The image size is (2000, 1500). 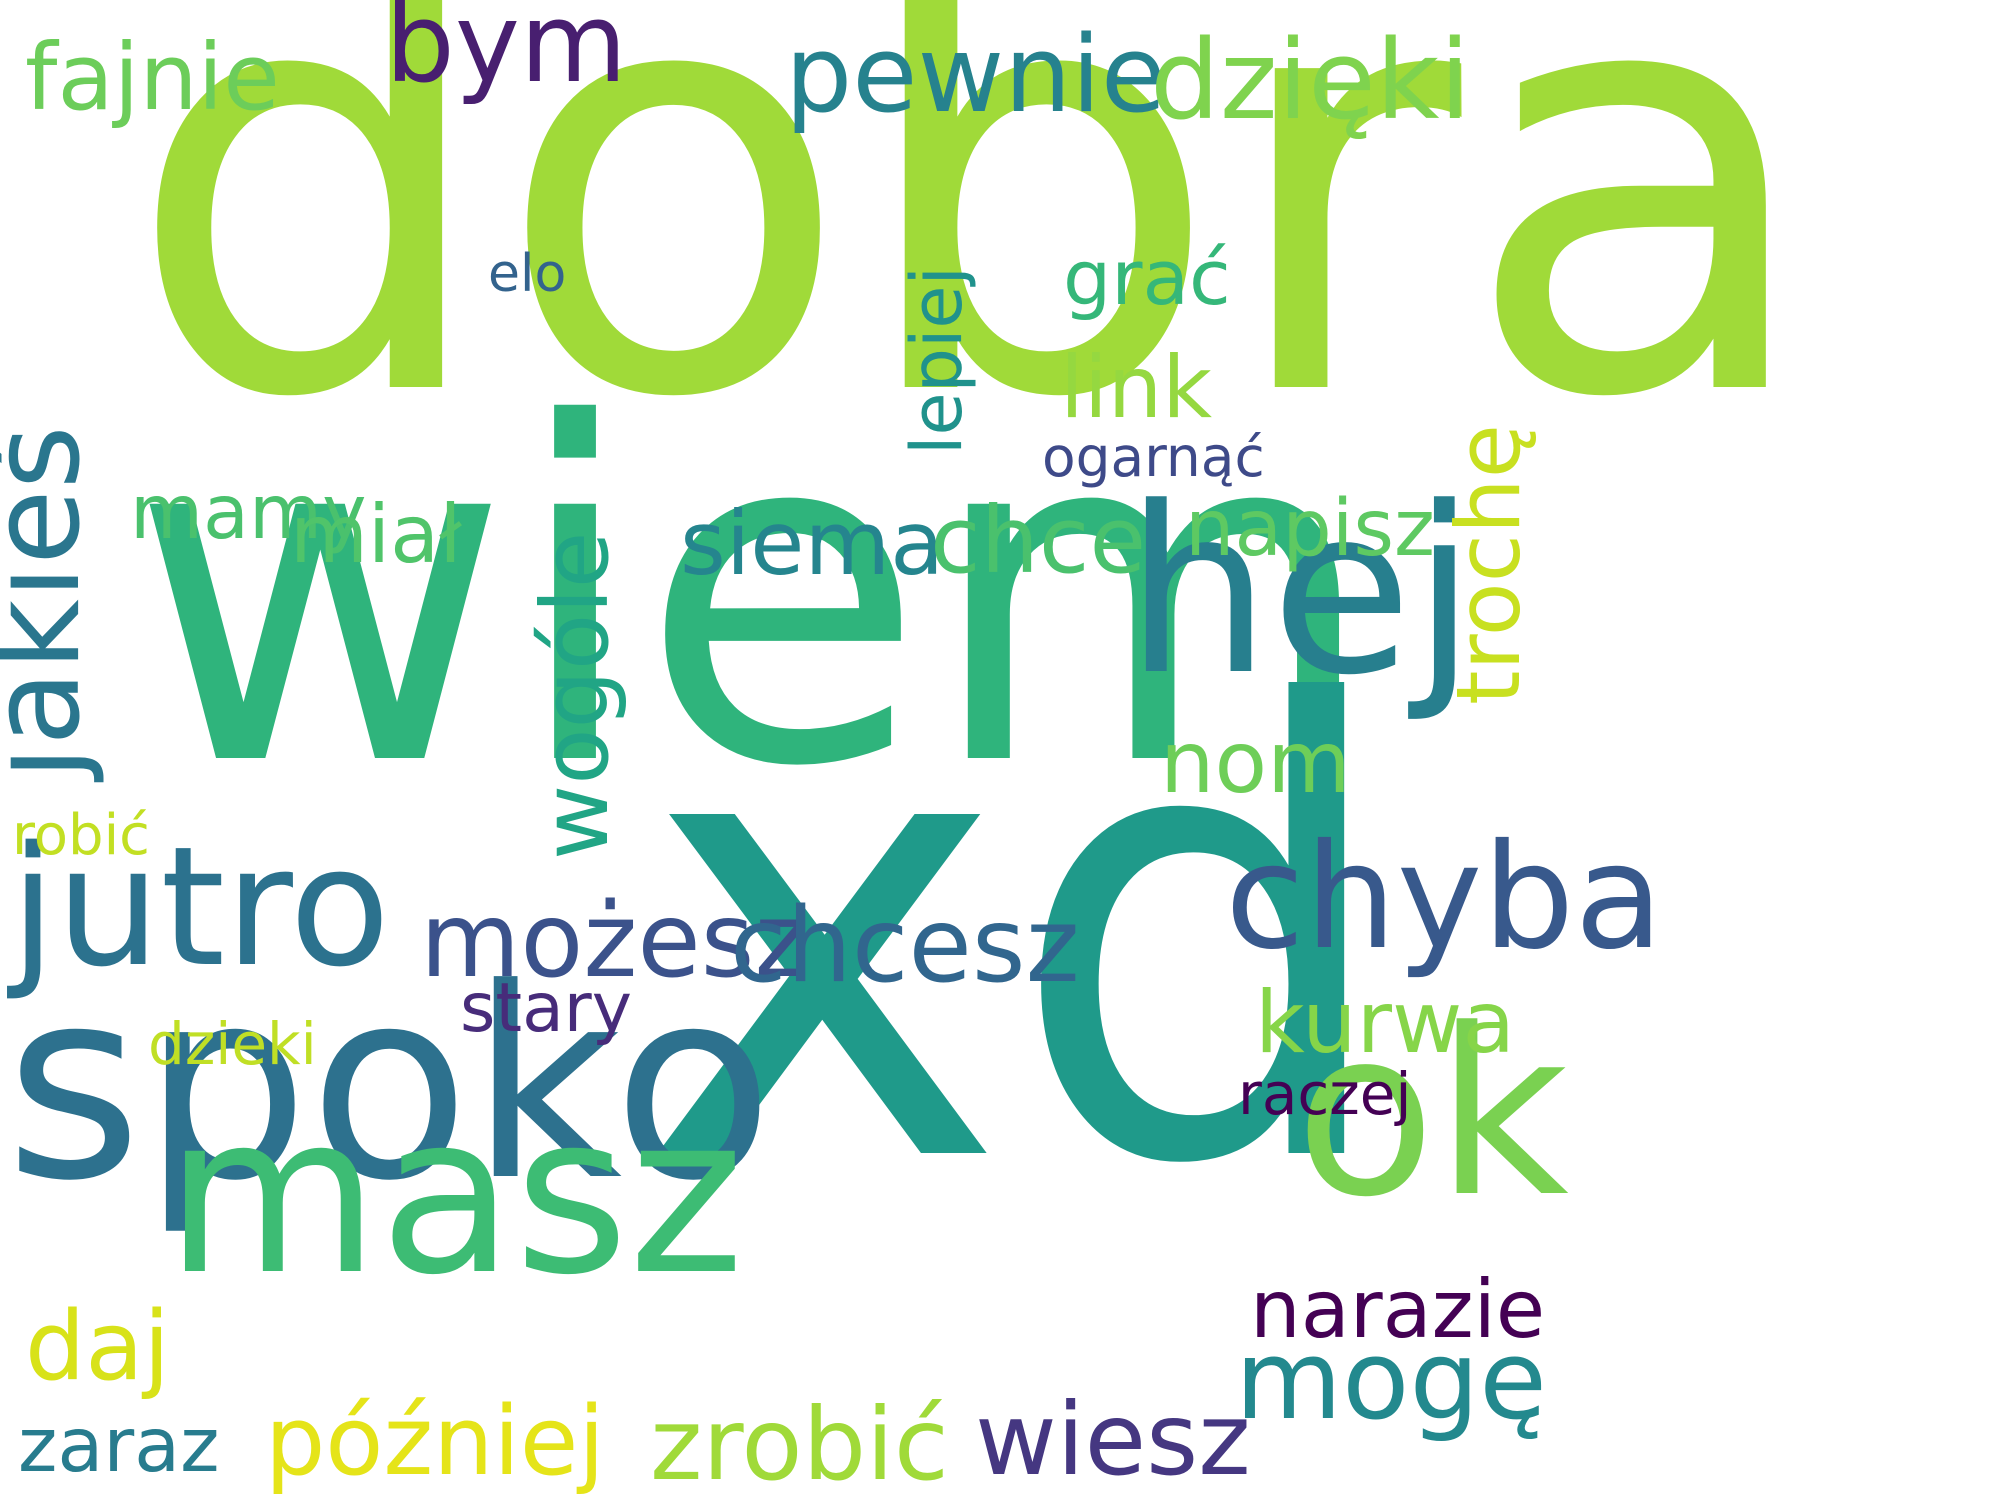 I want to click on word-dzieki: dzieki, so click(x=232, y=1044).